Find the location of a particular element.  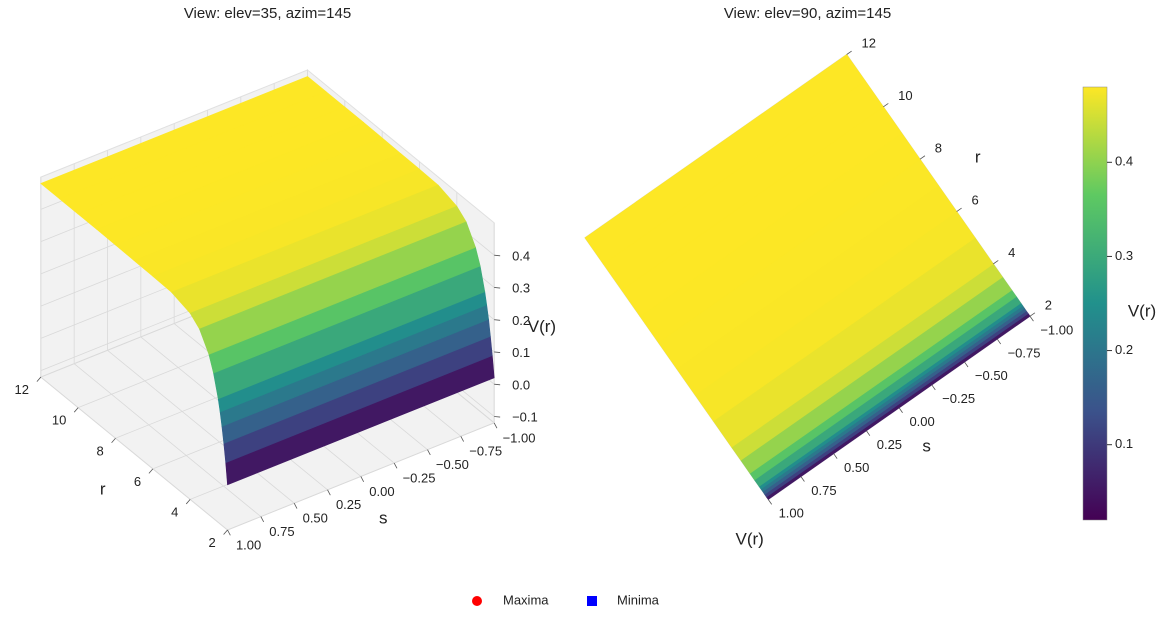

colorbar-tick-label: 0.3 is located at coordinates (1124, 255).